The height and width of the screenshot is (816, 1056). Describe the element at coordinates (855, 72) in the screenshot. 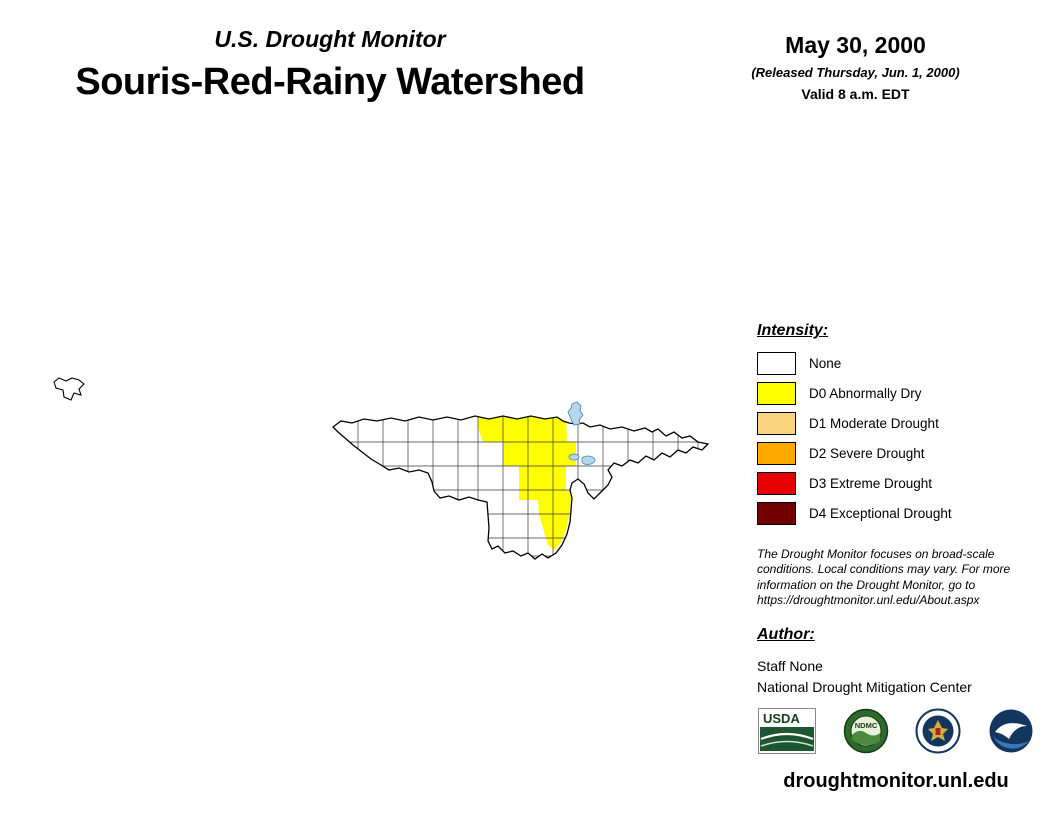

I see `release-date: (Released Thursday, Jun. 1, 2000)` at that location.